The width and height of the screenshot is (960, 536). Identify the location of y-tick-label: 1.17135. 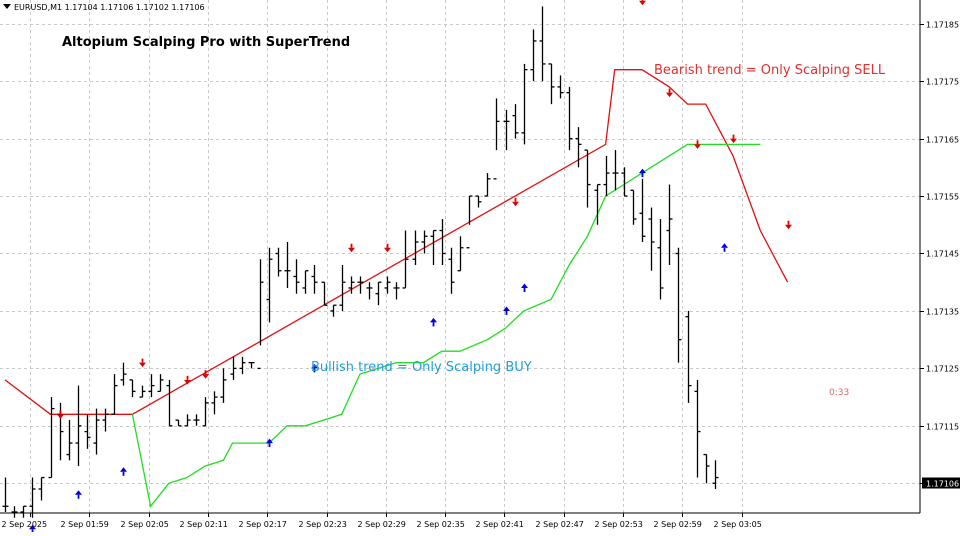
(942, 312).